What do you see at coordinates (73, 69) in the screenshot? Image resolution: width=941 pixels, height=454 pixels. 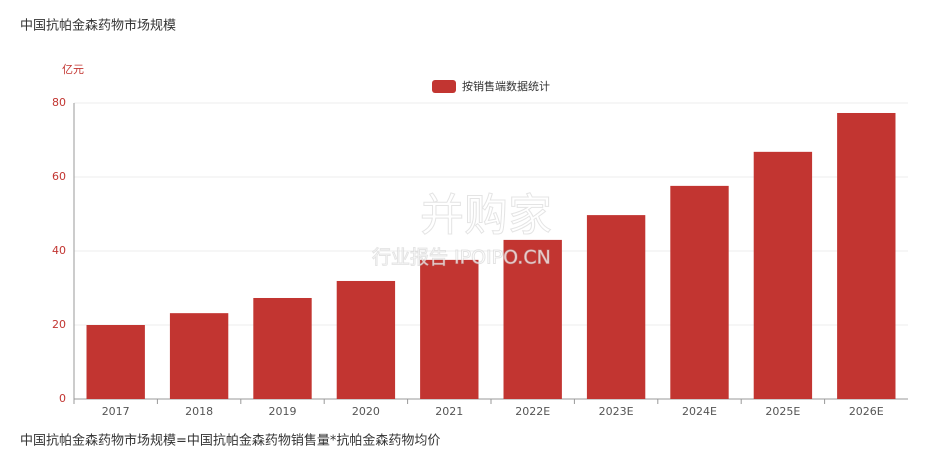 I see `y-axis-label: 亿元` at bounding box center [73, 69].